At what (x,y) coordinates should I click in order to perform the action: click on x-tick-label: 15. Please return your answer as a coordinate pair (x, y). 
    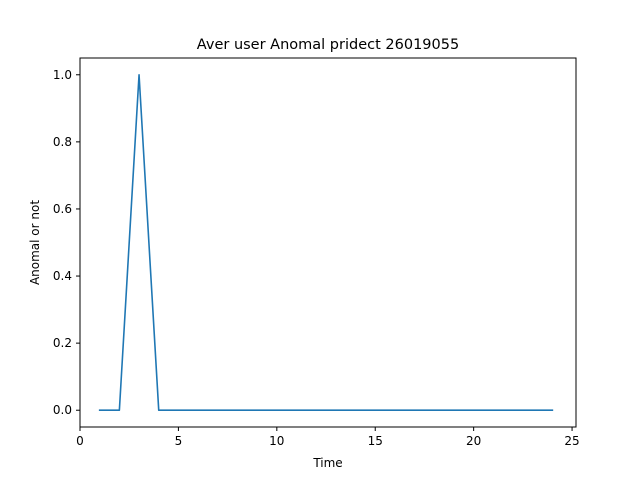
    Looking at the image, I should click on (375, 441).